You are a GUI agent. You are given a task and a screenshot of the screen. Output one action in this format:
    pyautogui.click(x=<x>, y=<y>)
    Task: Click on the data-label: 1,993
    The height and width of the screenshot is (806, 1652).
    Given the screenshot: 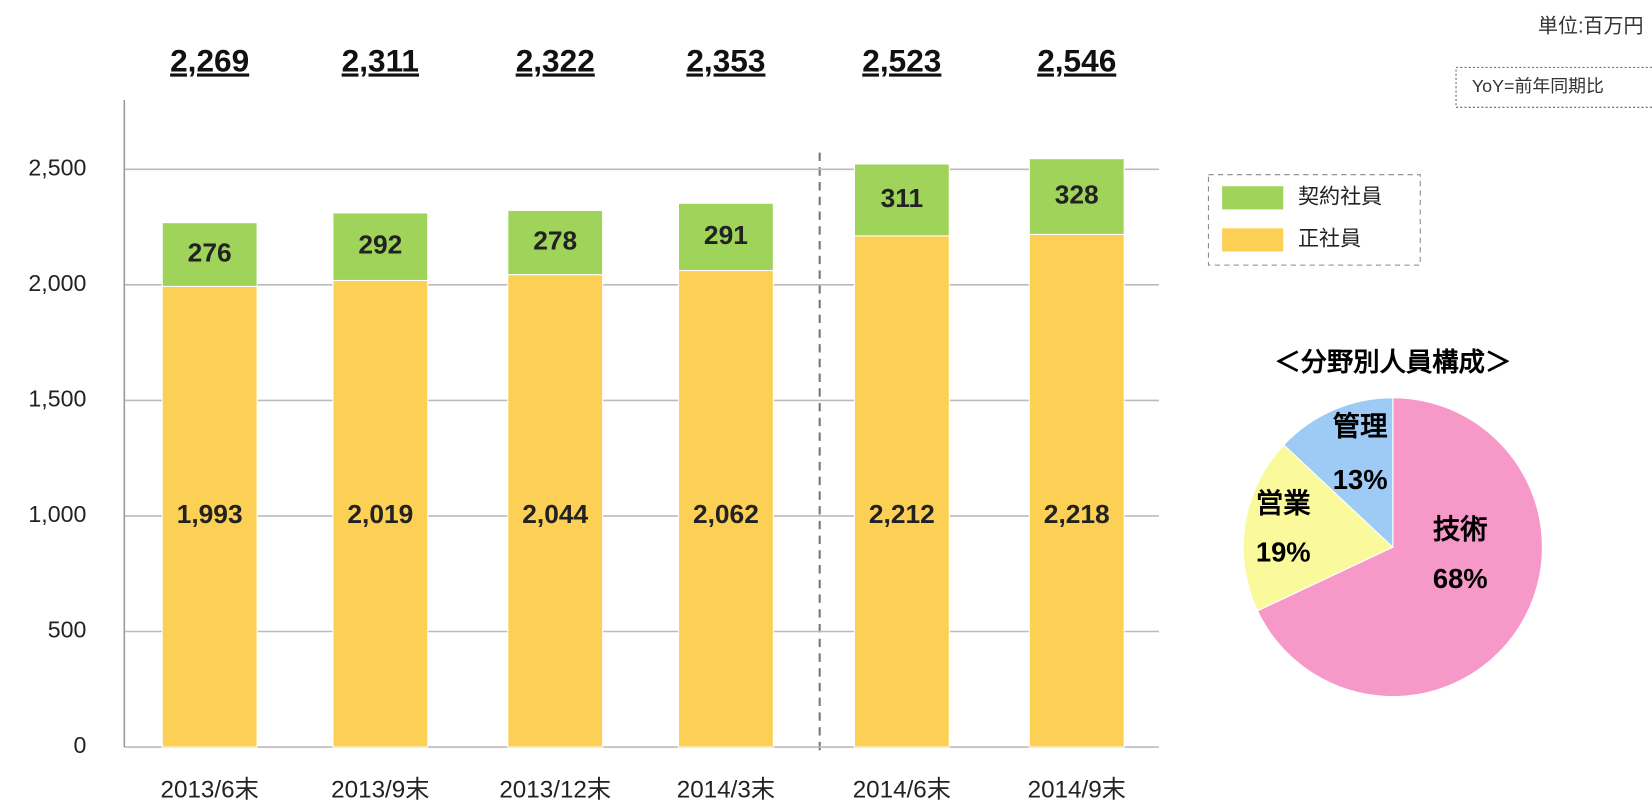 What is the action you would take?
    pyautogui.click(x=210, y=514)
    